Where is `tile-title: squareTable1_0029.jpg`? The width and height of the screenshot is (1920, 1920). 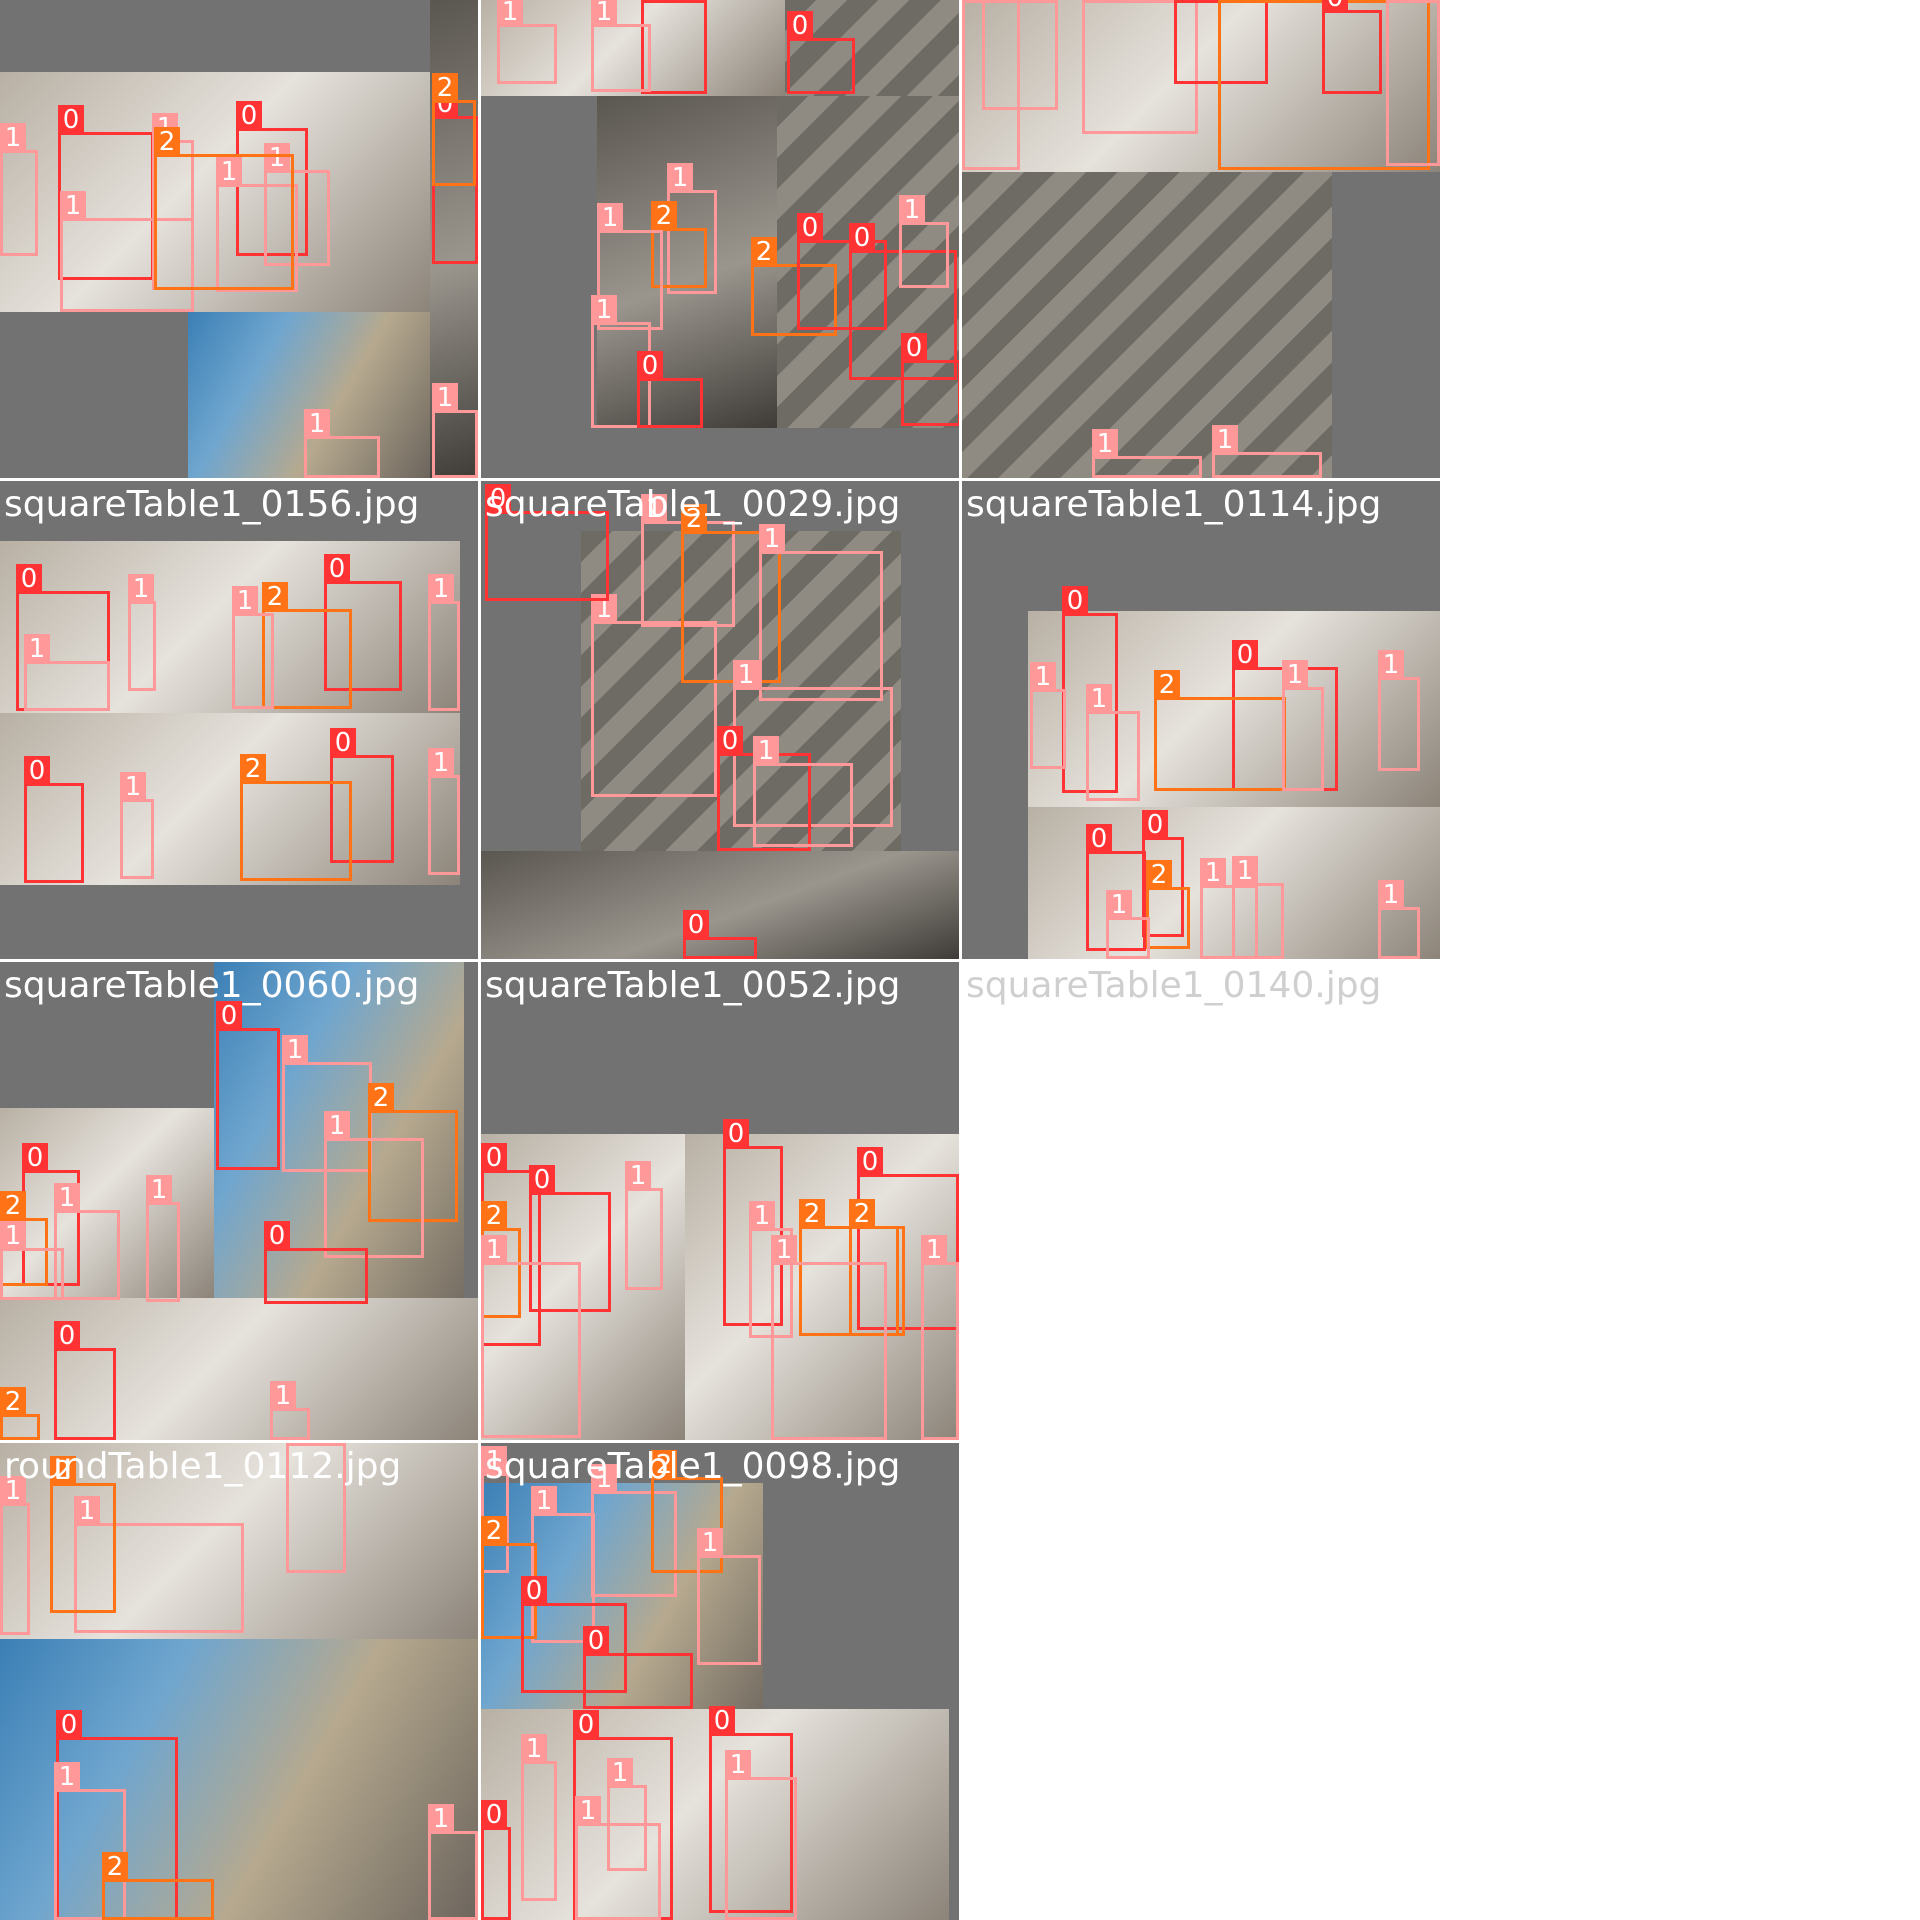 tile-title: squareTable1_0029.jpg is located at coordinates (693, 504).